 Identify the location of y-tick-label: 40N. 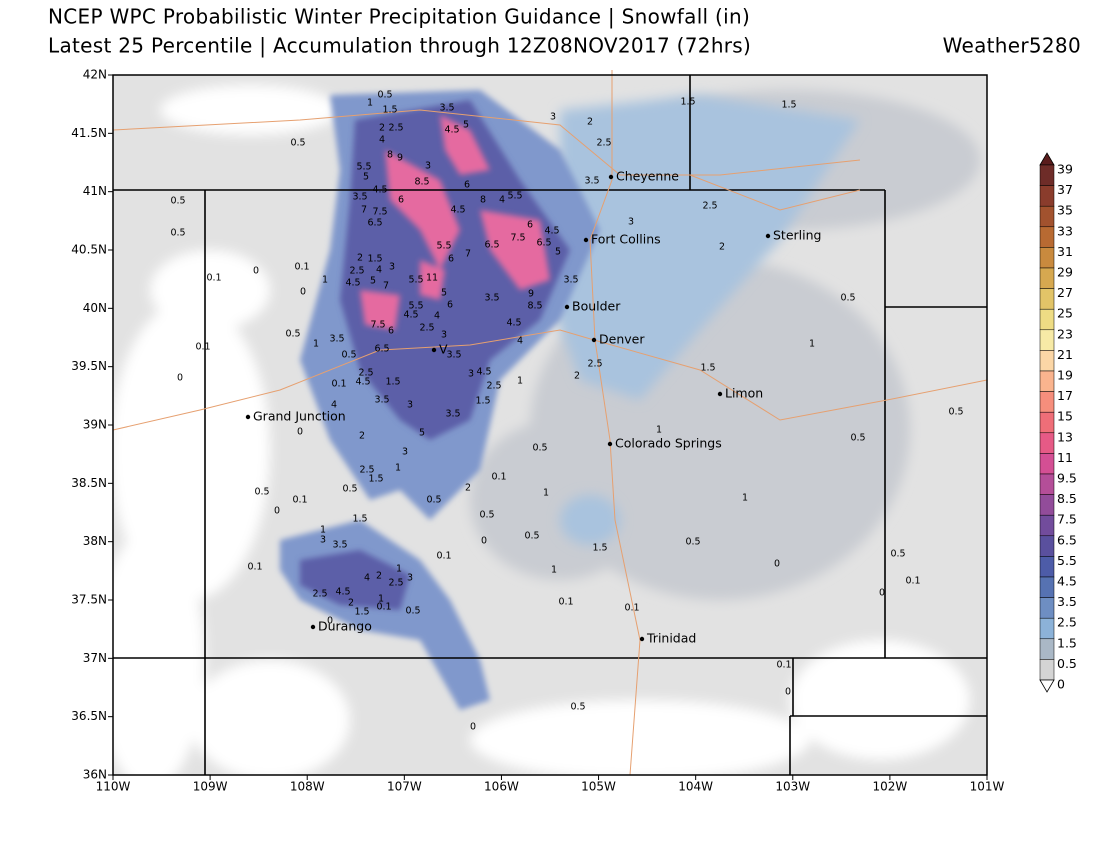
(95, 308).